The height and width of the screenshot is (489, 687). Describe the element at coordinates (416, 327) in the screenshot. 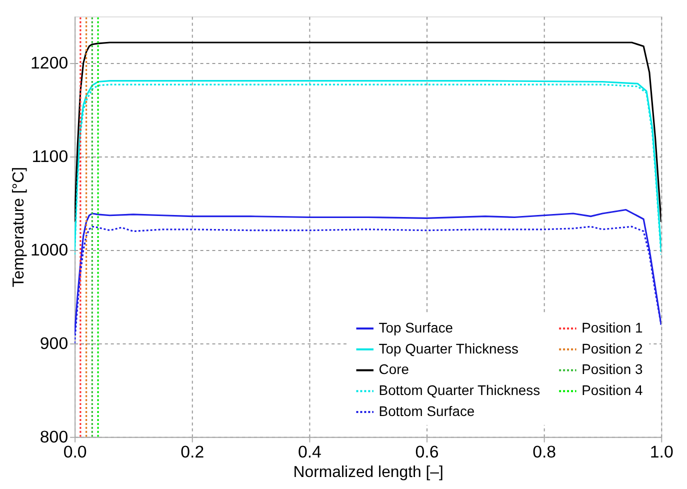

I see `legend-label: Top Surface` at that location.